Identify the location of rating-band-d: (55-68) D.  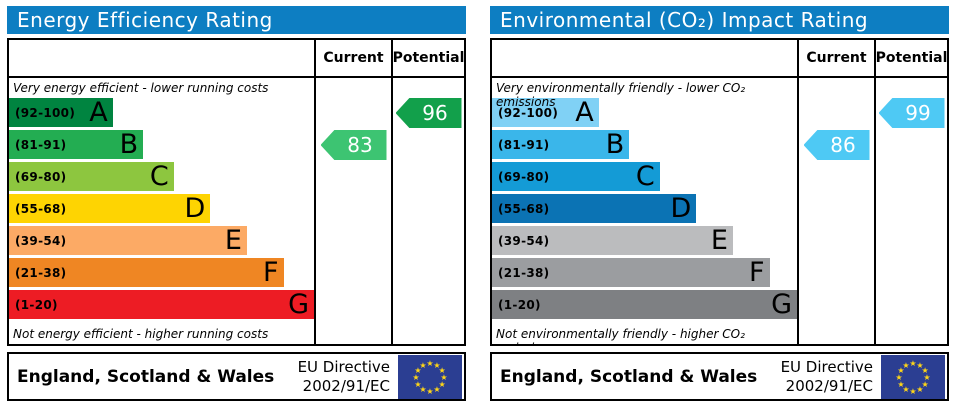
(110, 208).